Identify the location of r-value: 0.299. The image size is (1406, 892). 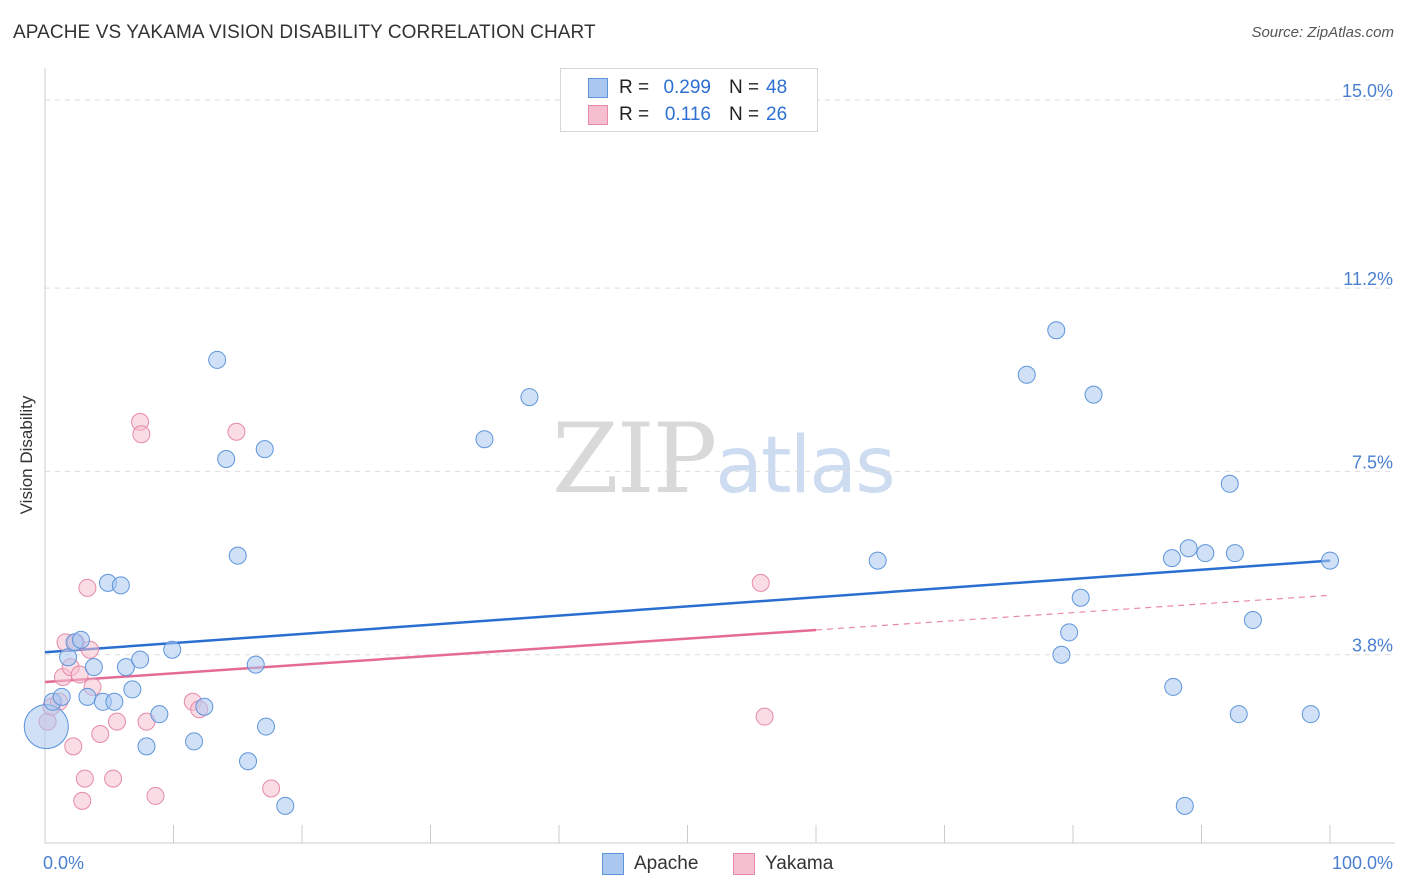
(687, 87).